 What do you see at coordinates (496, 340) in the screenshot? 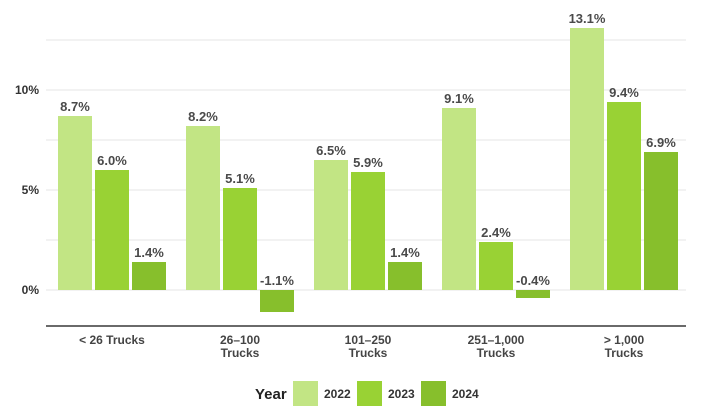
I see `x-tick-label: 251–1,000` at bounding box center [496, 340].